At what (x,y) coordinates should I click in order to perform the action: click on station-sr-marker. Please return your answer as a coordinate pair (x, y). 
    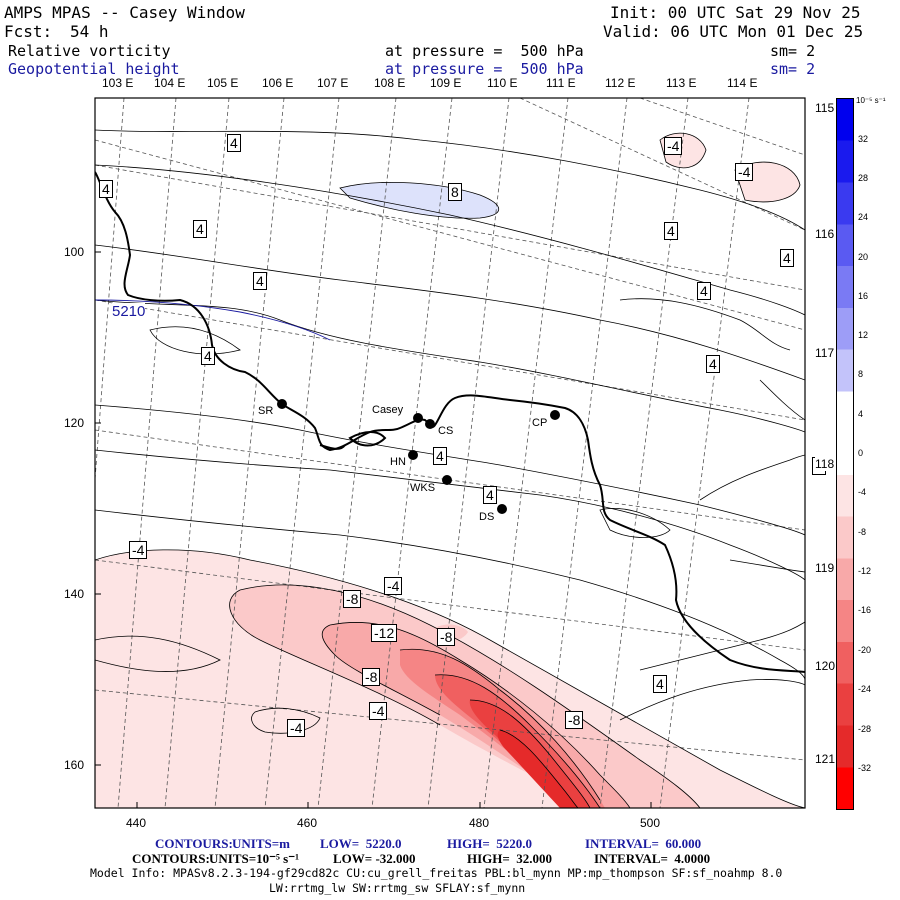
    Looking at the image, I should click on (282, 404).